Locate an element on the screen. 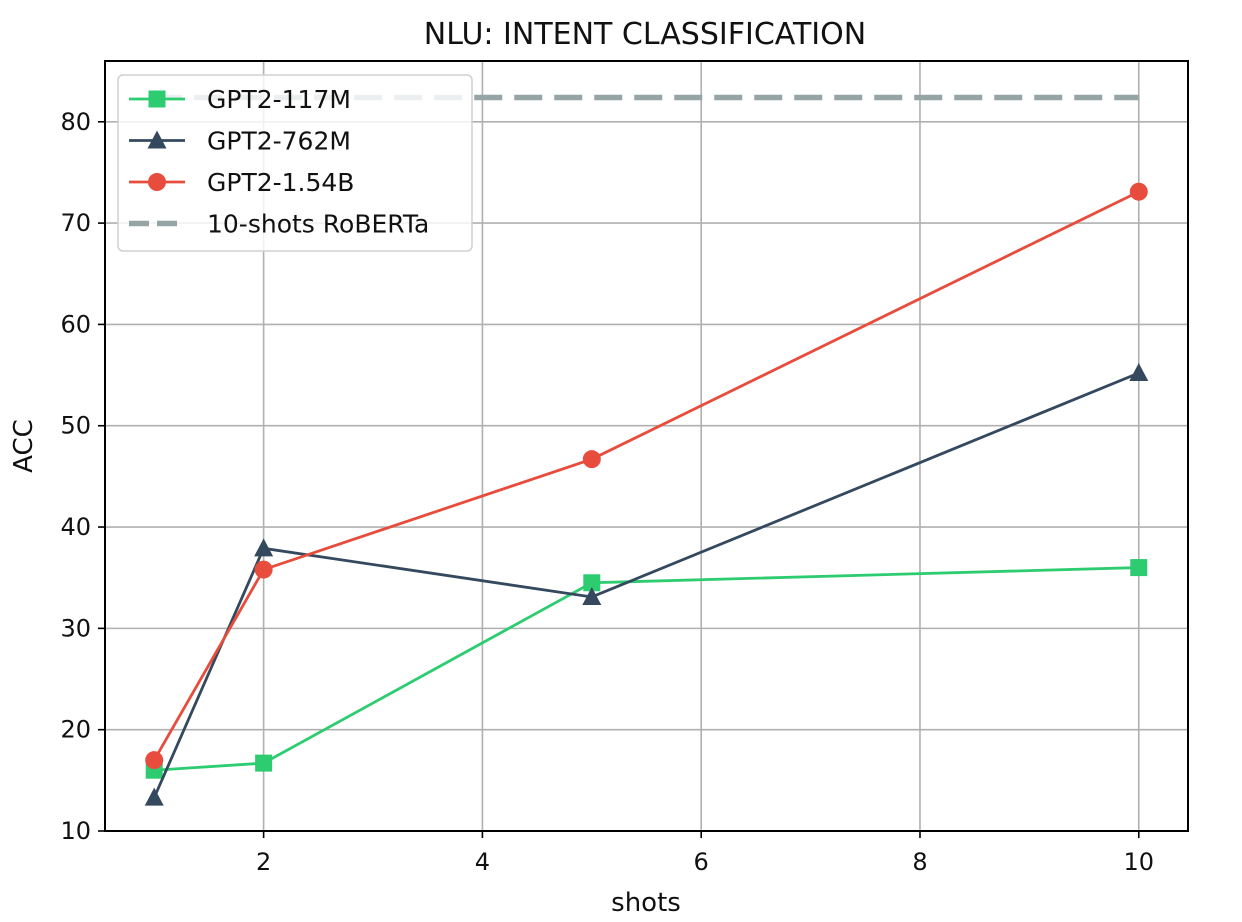  chart-title: NLU: INTENT CLASSIFICATION is located at coordinates (645, 34).